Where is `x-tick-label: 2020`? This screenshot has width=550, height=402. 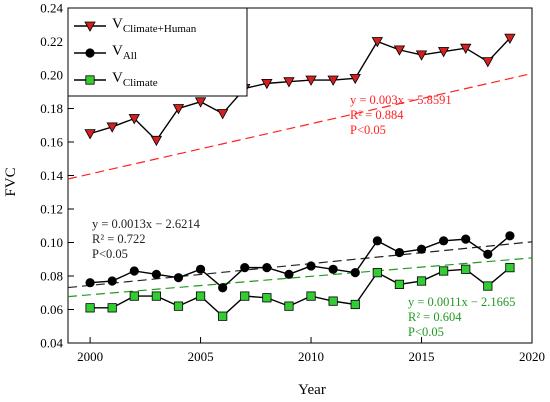 x-tick-label: 2020 is located at coordinates (532, 356).